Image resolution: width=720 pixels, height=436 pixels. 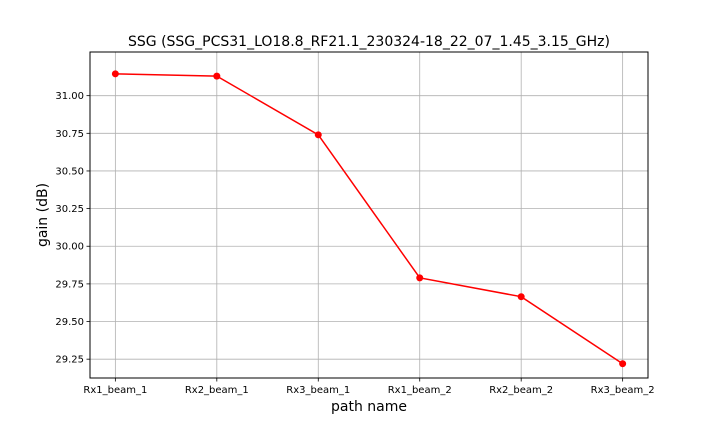 What do you see at coordinates (69, 134) in the screenshot?
I see `y-tick-label: 30.75` at bounding box center [69, 134].